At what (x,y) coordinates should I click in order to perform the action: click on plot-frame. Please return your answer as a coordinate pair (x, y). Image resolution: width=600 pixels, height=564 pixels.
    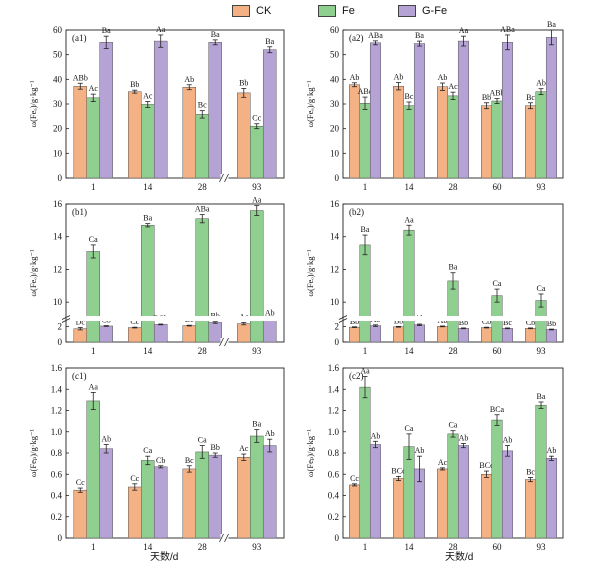
    Looking at the image, I should click on (175, 273).